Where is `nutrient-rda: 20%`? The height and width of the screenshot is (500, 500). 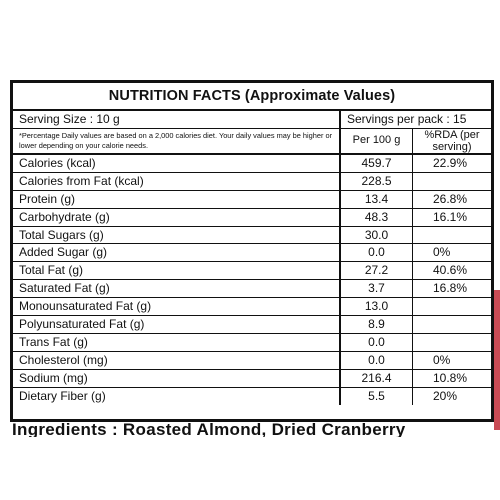 nutrient-rda: 20% is located at coordinates (445, 395).